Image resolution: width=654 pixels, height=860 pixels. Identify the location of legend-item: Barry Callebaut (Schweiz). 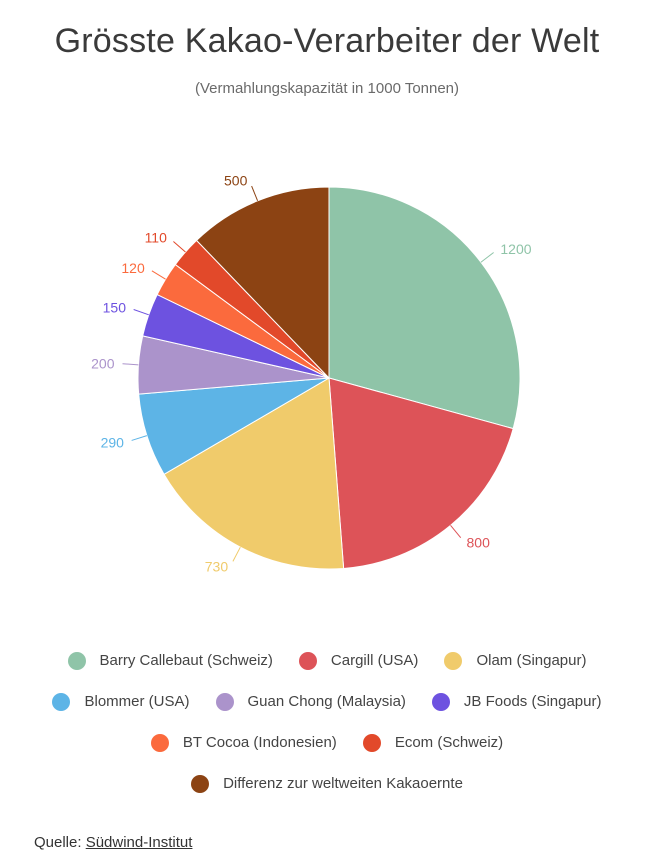
(170, 660).